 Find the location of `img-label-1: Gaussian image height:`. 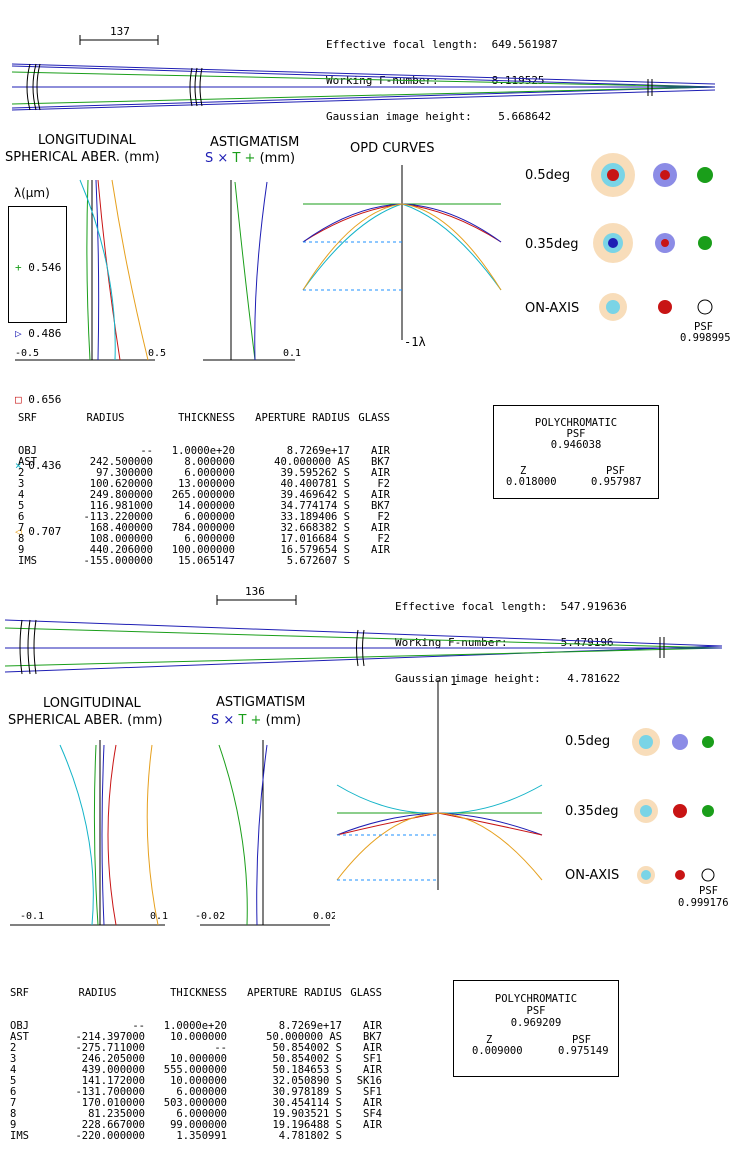

img-label-1: Gaussian image height: is located at coordinates (399, 116).